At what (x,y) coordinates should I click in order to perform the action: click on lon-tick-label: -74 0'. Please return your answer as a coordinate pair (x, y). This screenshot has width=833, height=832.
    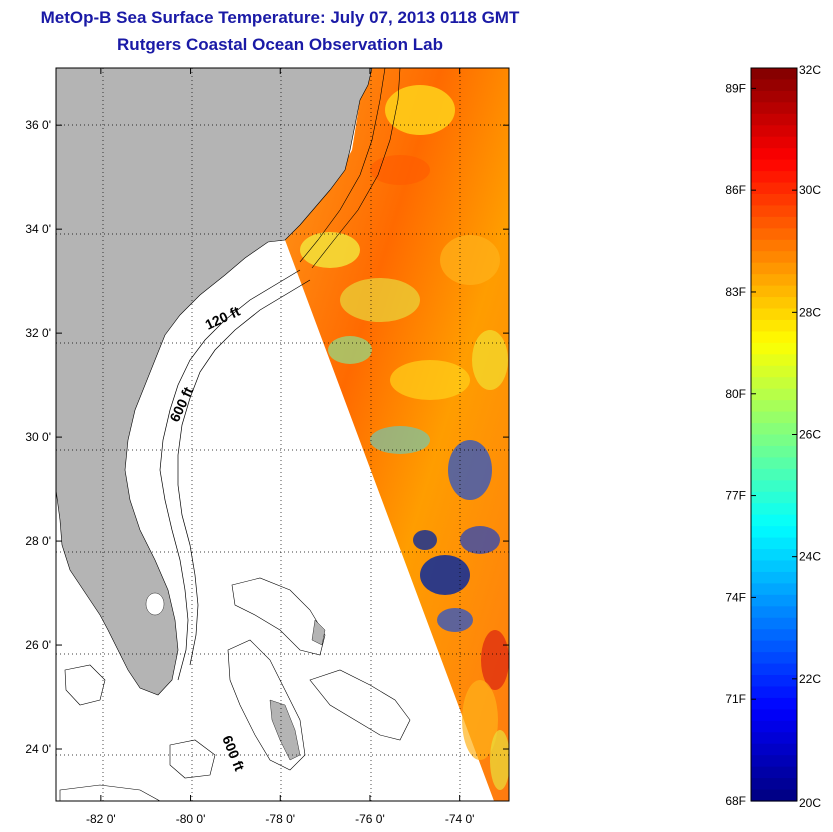
    Looking at the image, I should click on (460, 819).